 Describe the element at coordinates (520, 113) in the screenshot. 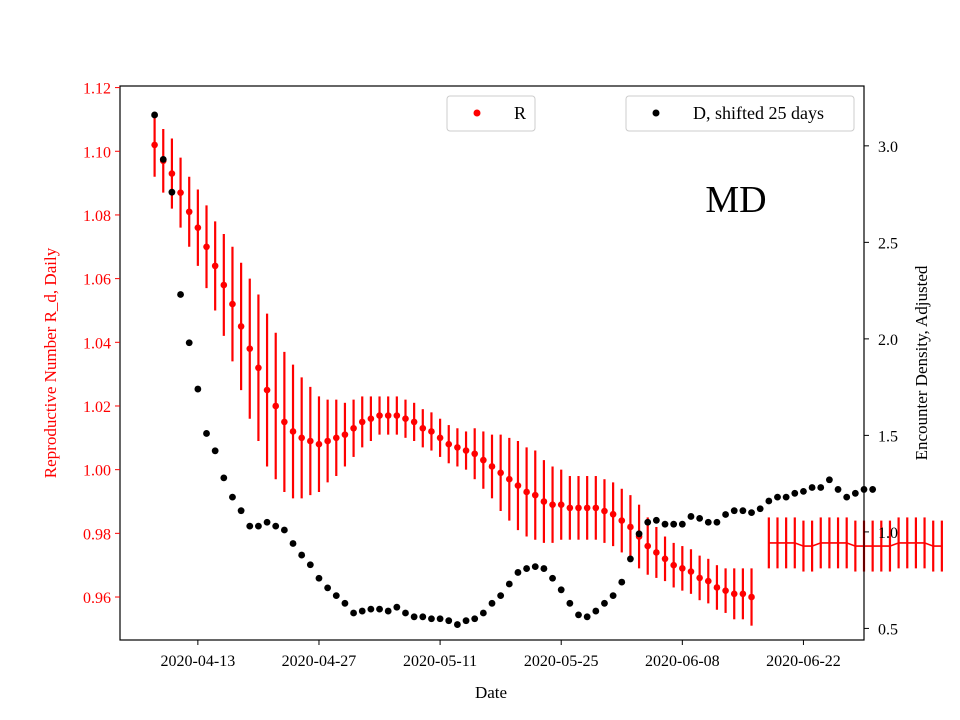

I see `legend-r-label: R` at that location.